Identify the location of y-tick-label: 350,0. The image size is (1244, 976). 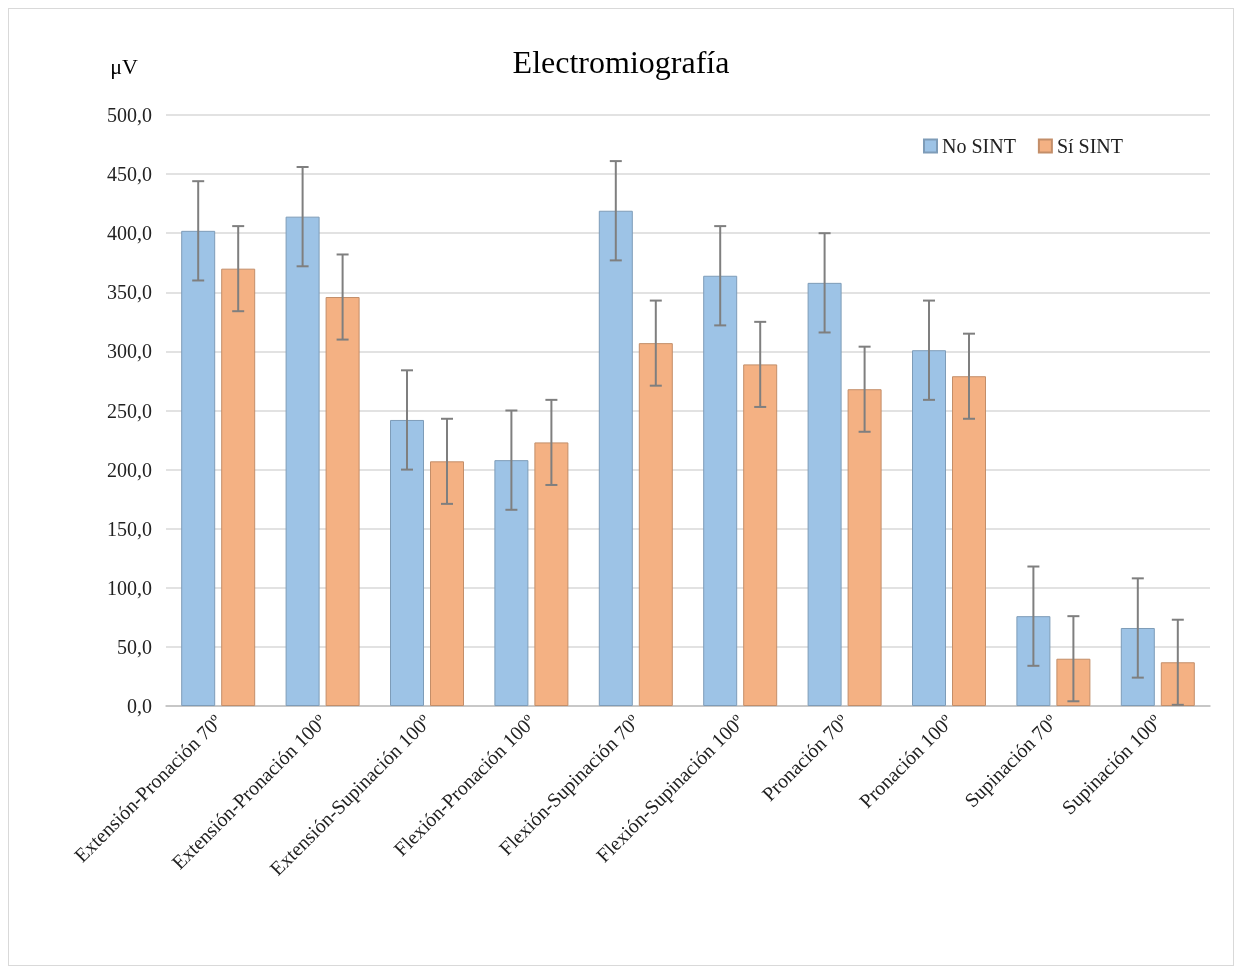
(129, 292).